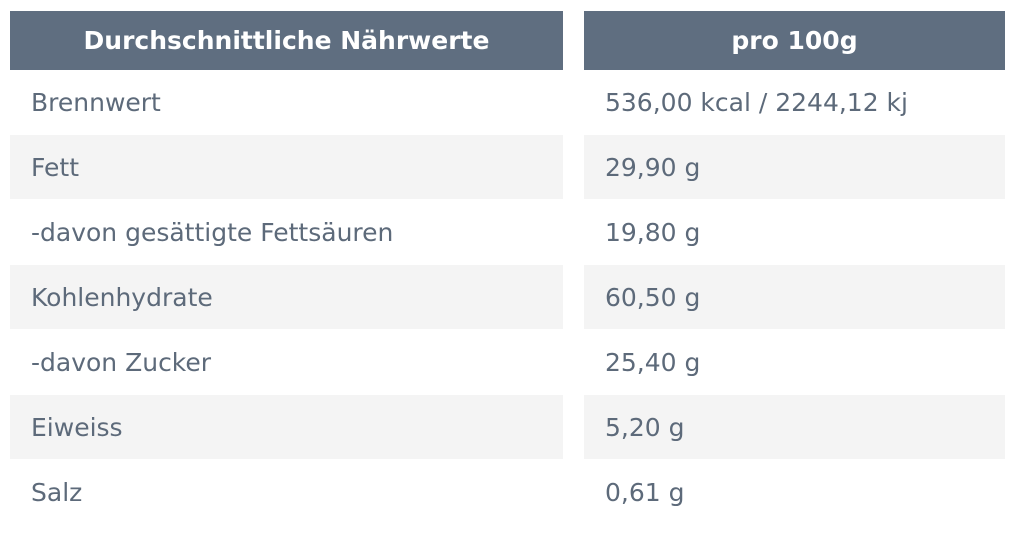 The height and width of the screenshot is (552, 1018). What do you see at coordinates (286, 427) in the screenshot?
I see `nutrient-name: Eiweiss` at bounding box center [286, 427].